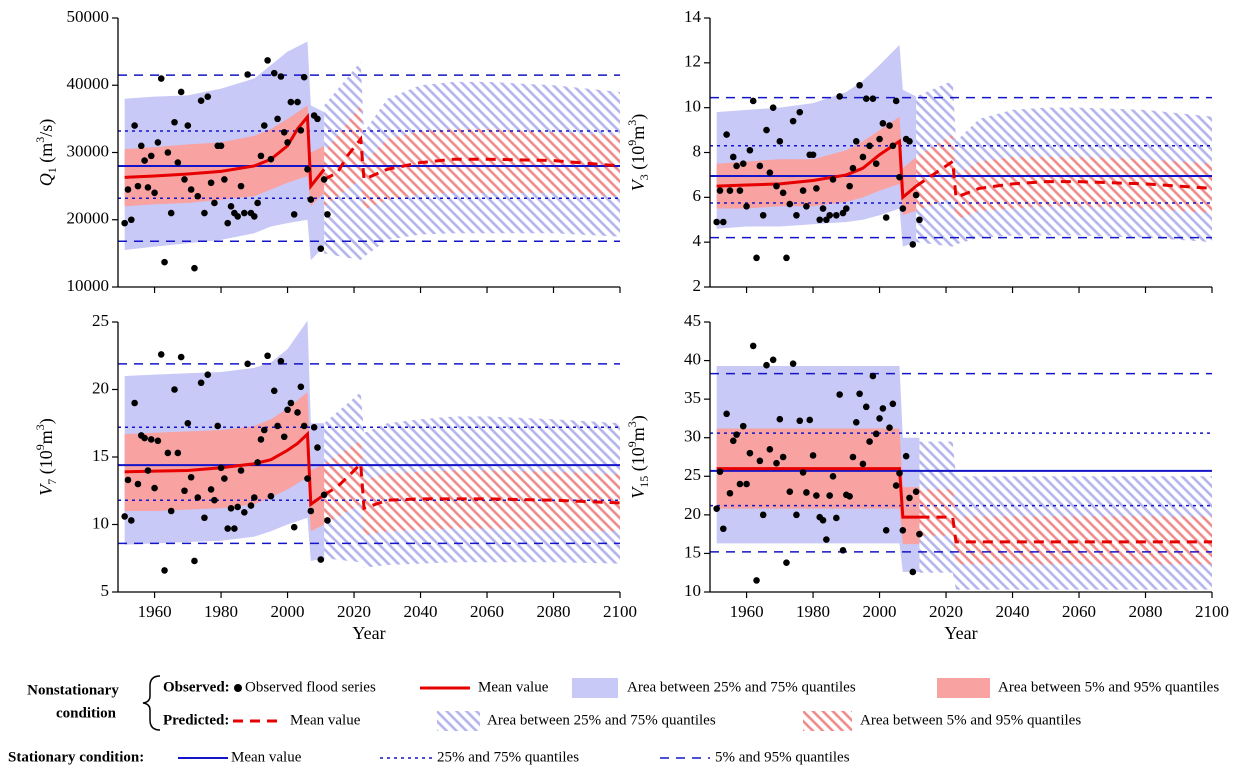  Describe the element at coordinates (692, 590) in the screenshot. I see `y-tick-label: 10` at that location.